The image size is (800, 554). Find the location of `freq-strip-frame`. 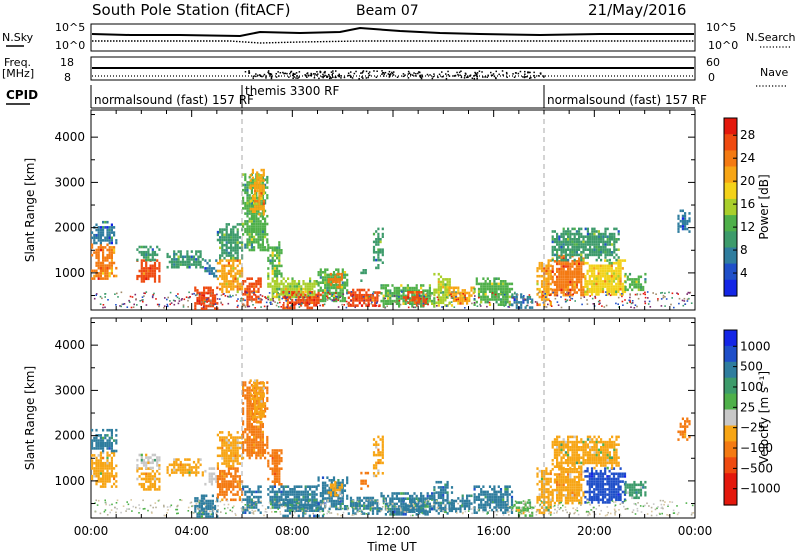

freq-strip-frame is located at coordinates (393, 68).